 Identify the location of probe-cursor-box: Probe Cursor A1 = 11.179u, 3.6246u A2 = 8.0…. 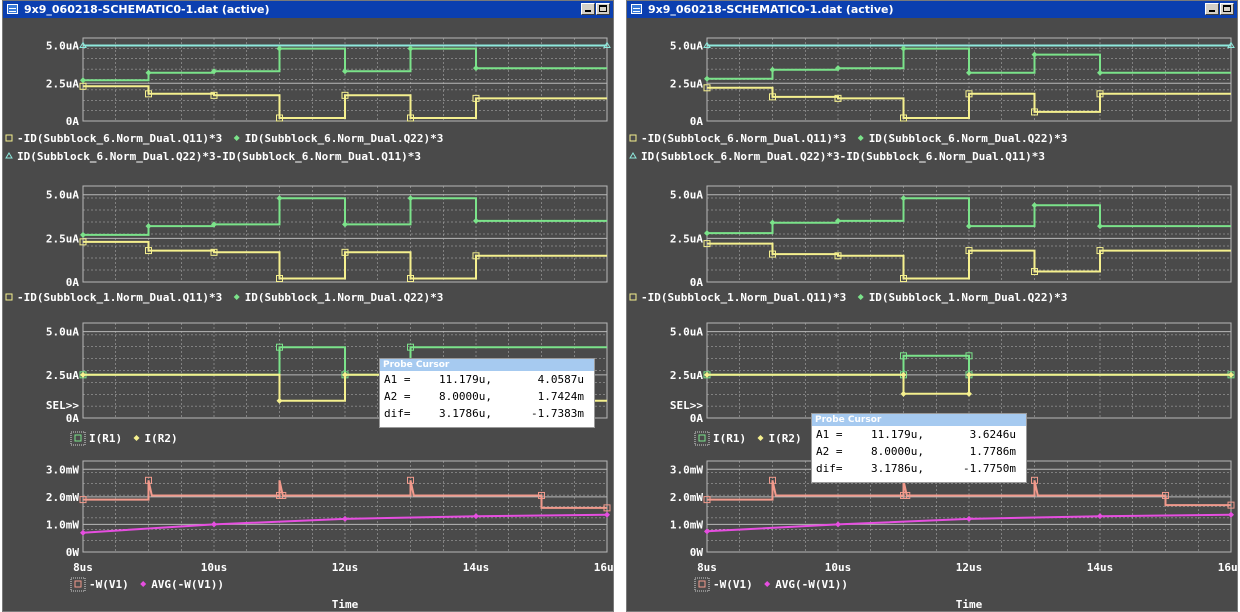
(919, 448).